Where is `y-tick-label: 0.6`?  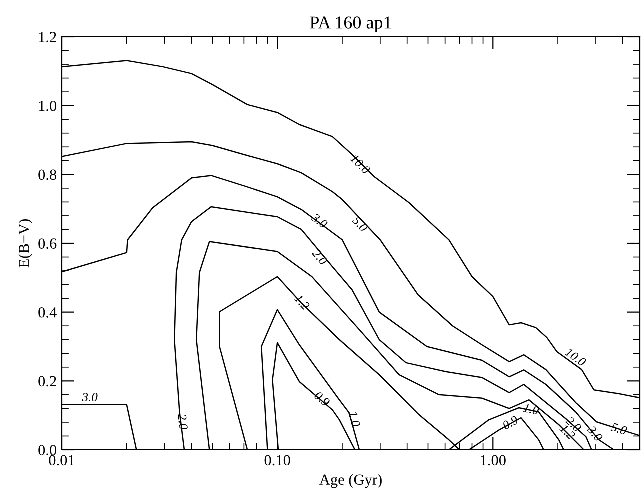 y-tick-label: 0.6 is located at coordinates (47, 244).